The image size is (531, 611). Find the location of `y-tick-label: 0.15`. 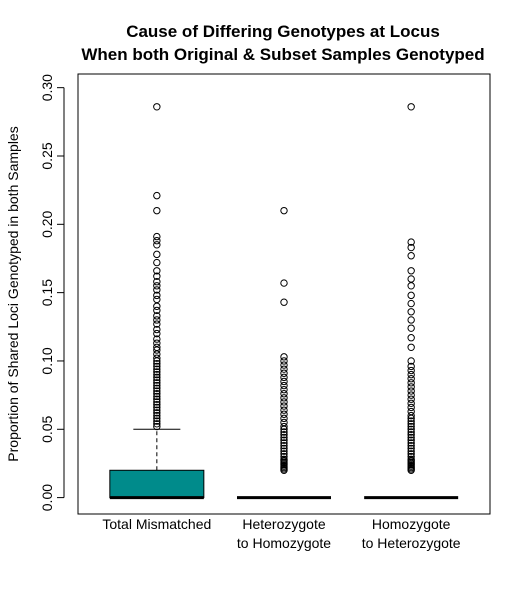

y-tick-label: 0.15 is located at coordinates (47, 292).